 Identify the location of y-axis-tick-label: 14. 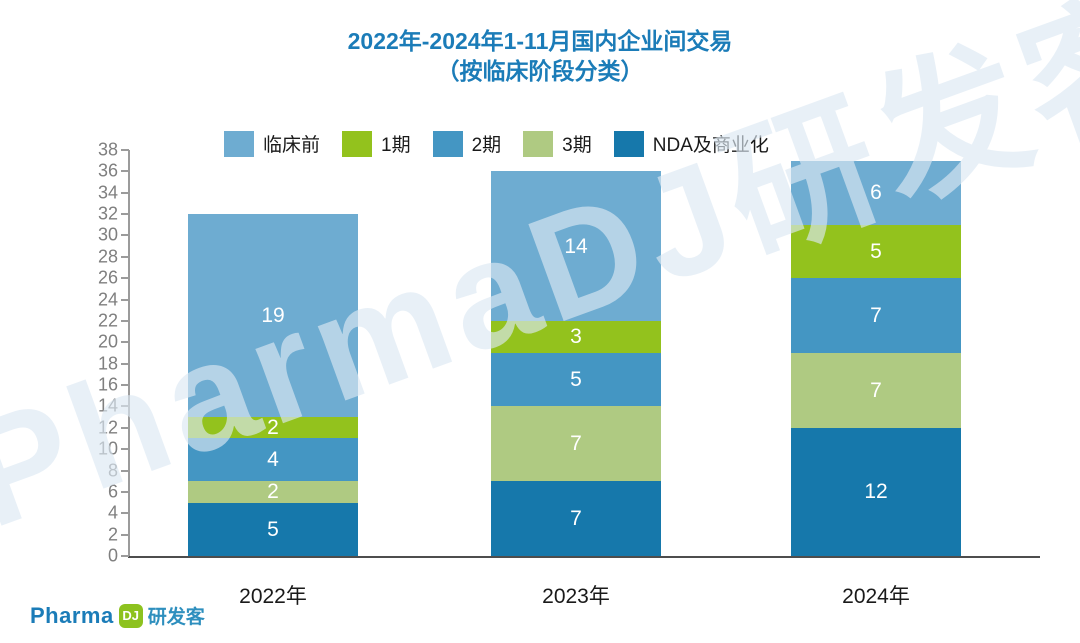
(107, 405).